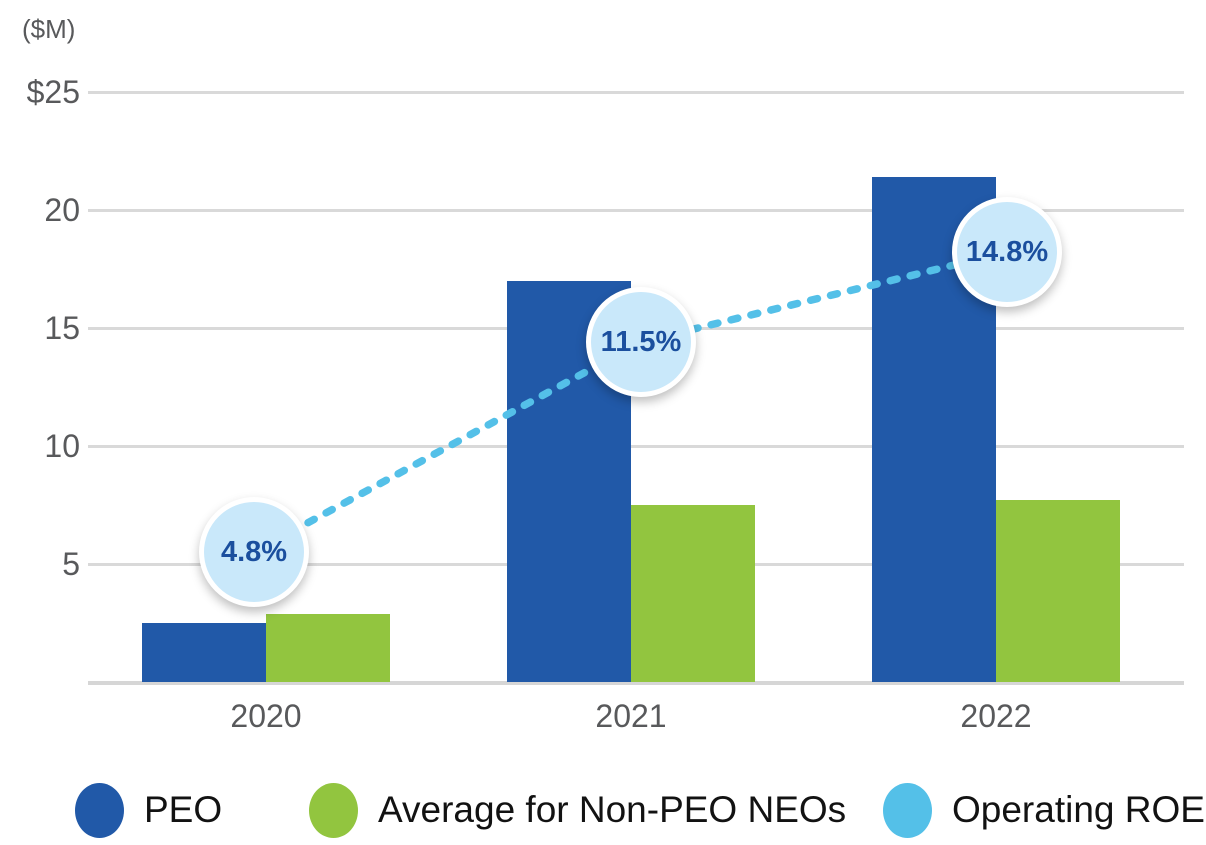  I want to click on y-axis-tick-label: 10, so click(62, 446).